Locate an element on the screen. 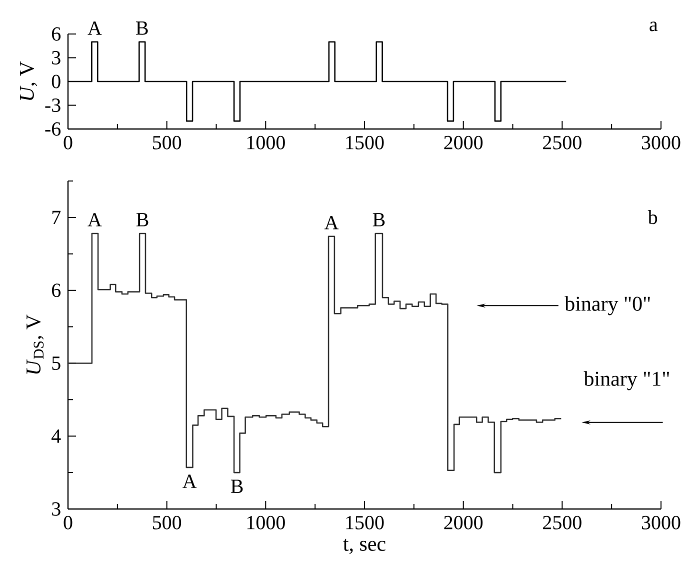 Image resolution: width=688 pixels, height=567 pixels. y-axis-title: U$_{DS}$, V is located at coordinates (35, 344).